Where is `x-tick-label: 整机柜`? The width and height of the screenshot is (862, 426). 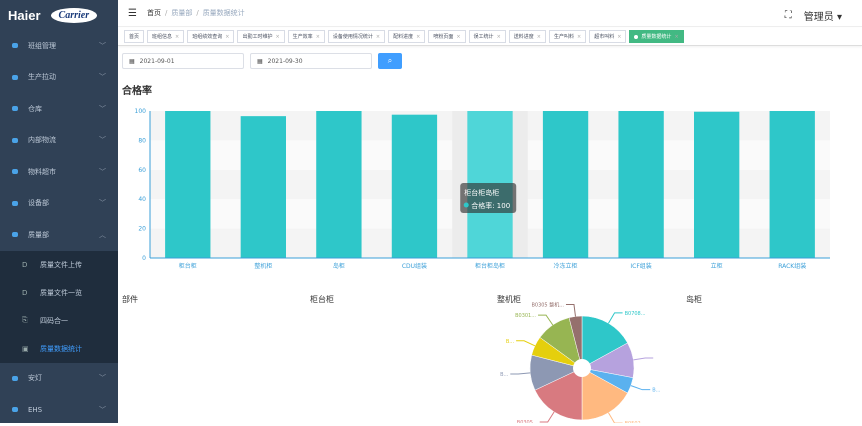
x-tick-label: 整机柜 is located at coordinates (263, 266).